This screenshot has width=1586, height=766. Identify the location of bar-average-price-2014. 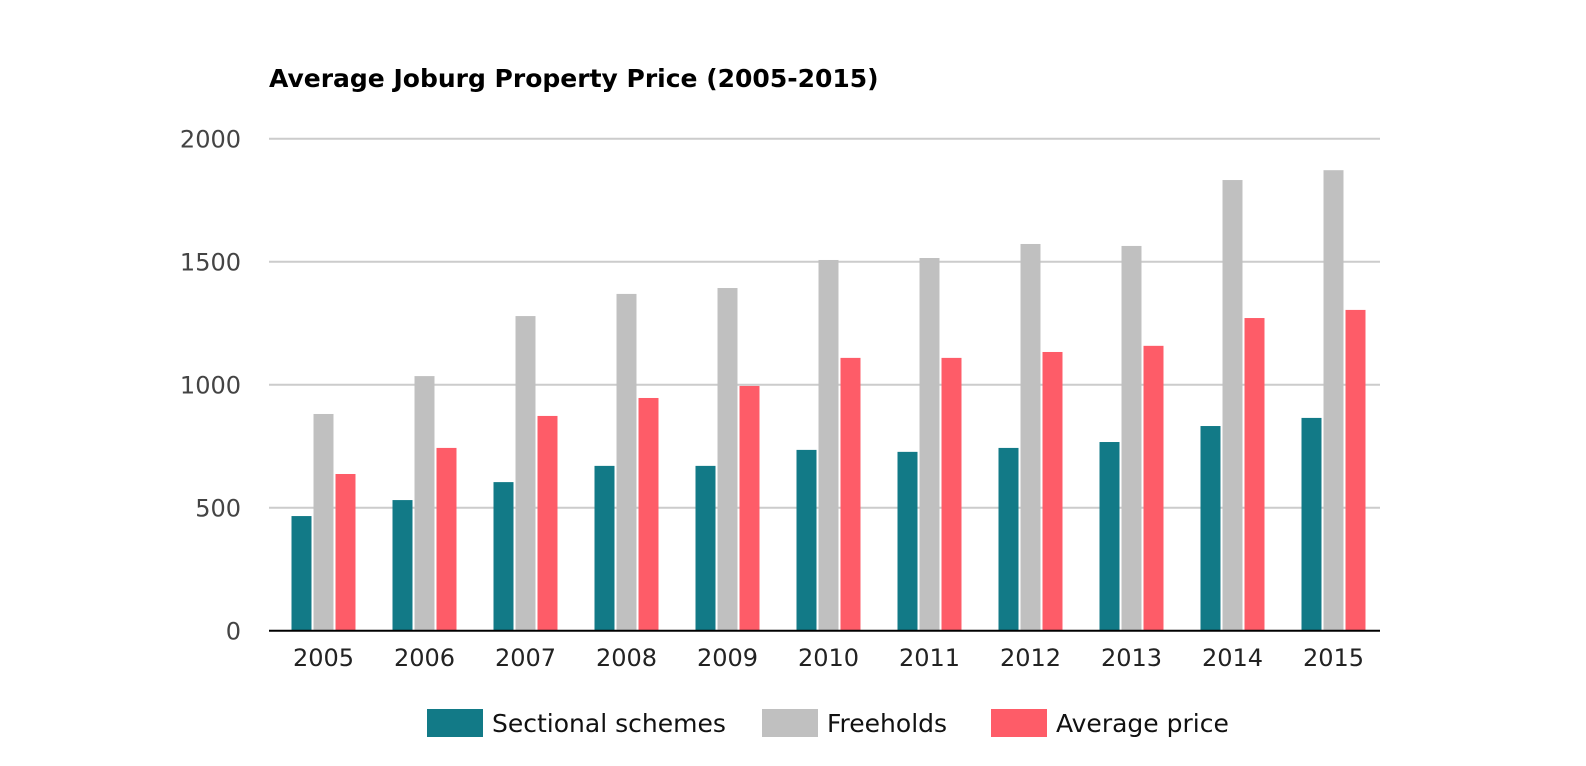
(1254, 474).